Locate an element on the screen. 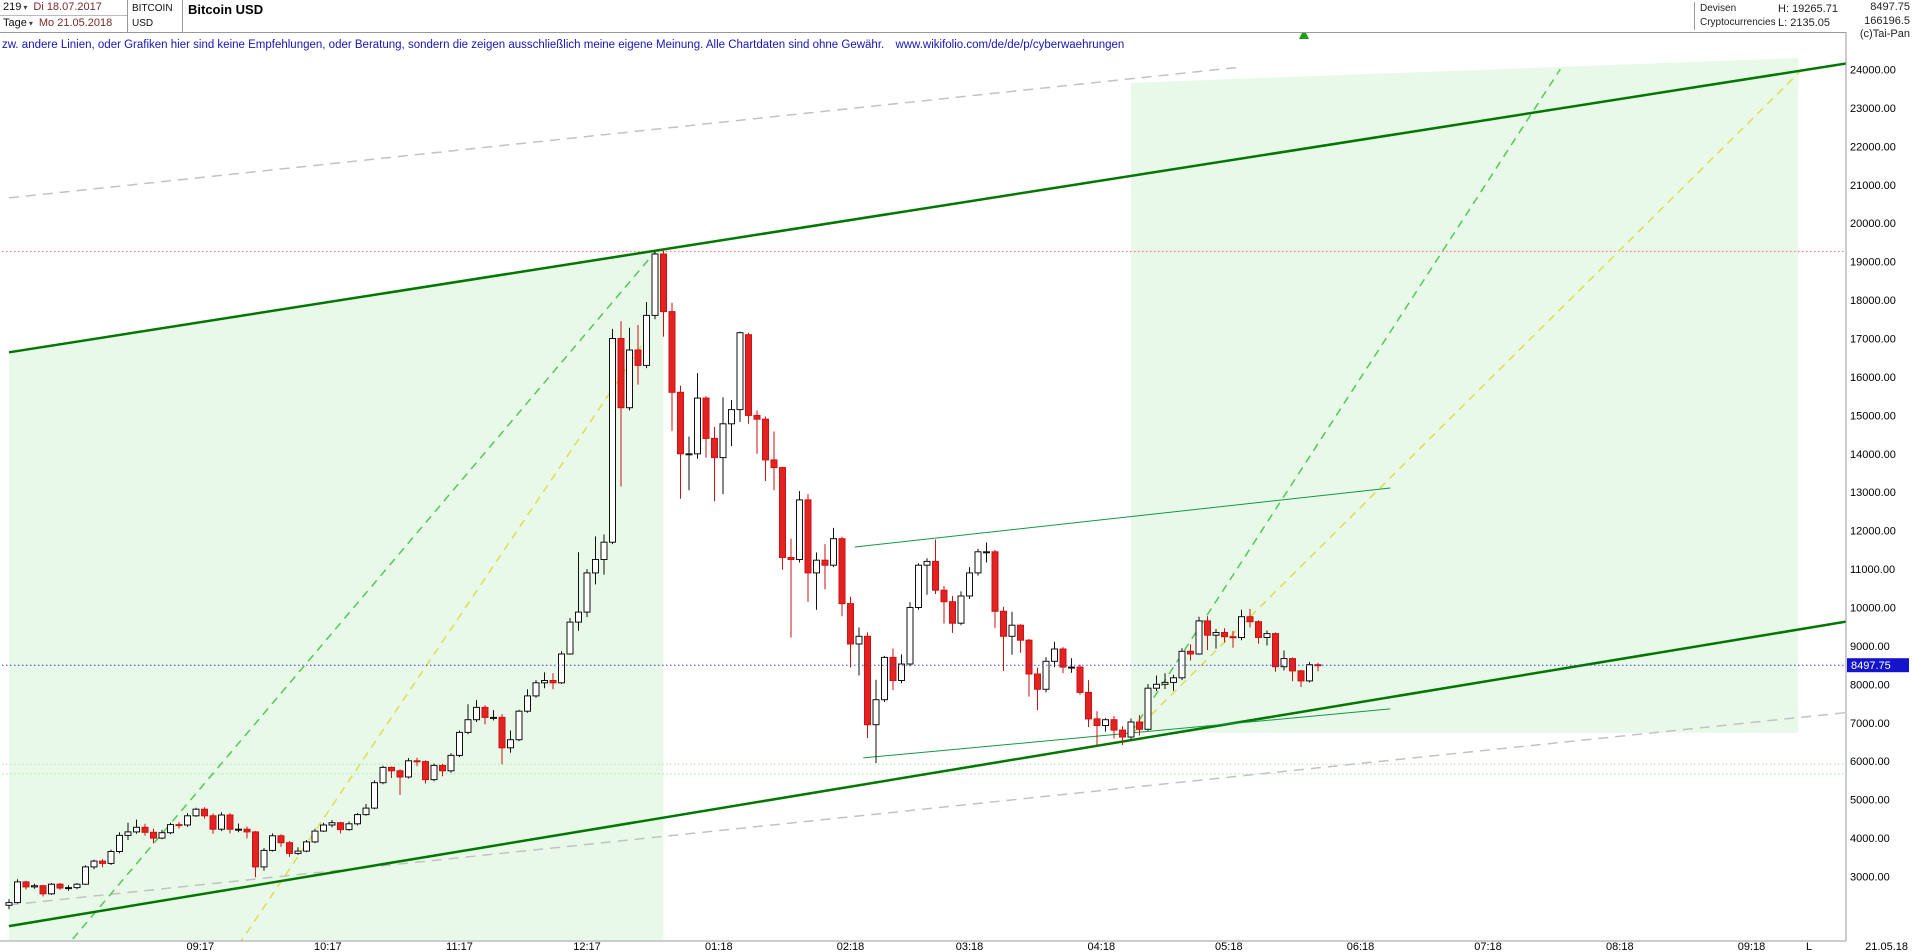  last-price-tag-label: 8497.75 is located at coordinates (1871, 666).